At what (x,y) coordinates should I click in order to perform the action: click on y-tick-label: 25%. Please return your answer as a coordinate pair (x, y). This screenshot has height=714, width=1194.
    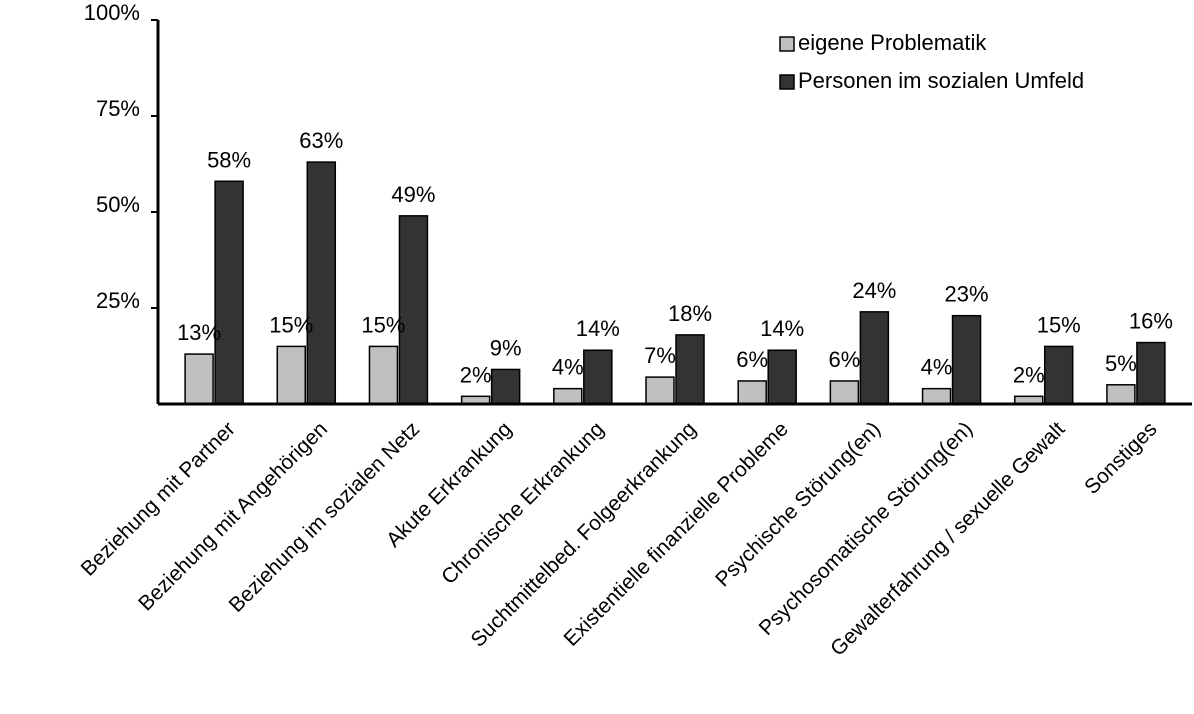
    Looking at the image, I should click on (118, 300).